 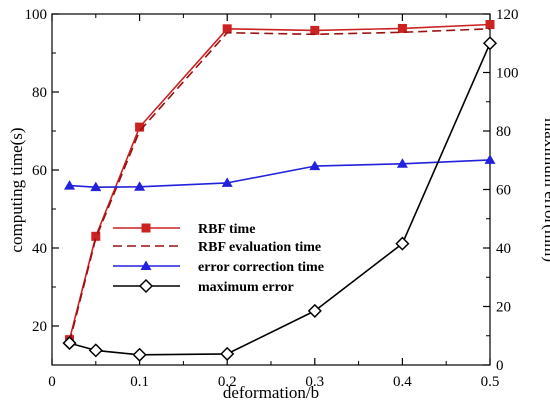 I want to click on y-tick-label: 40, so click(x=39, y=249).